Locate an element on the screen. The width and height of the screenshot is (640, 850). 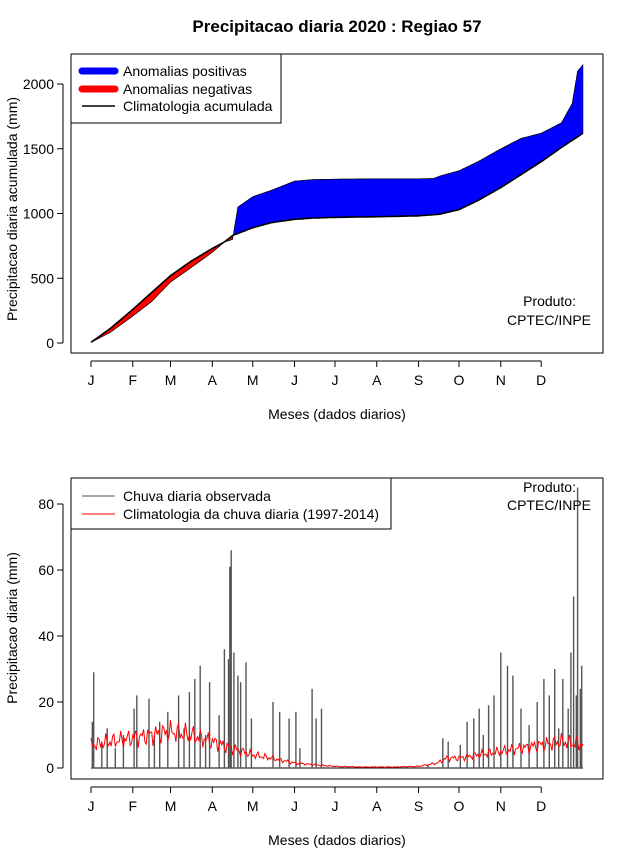
top-product-source: CPTEC/INPE is located at coordinates (549, 320).